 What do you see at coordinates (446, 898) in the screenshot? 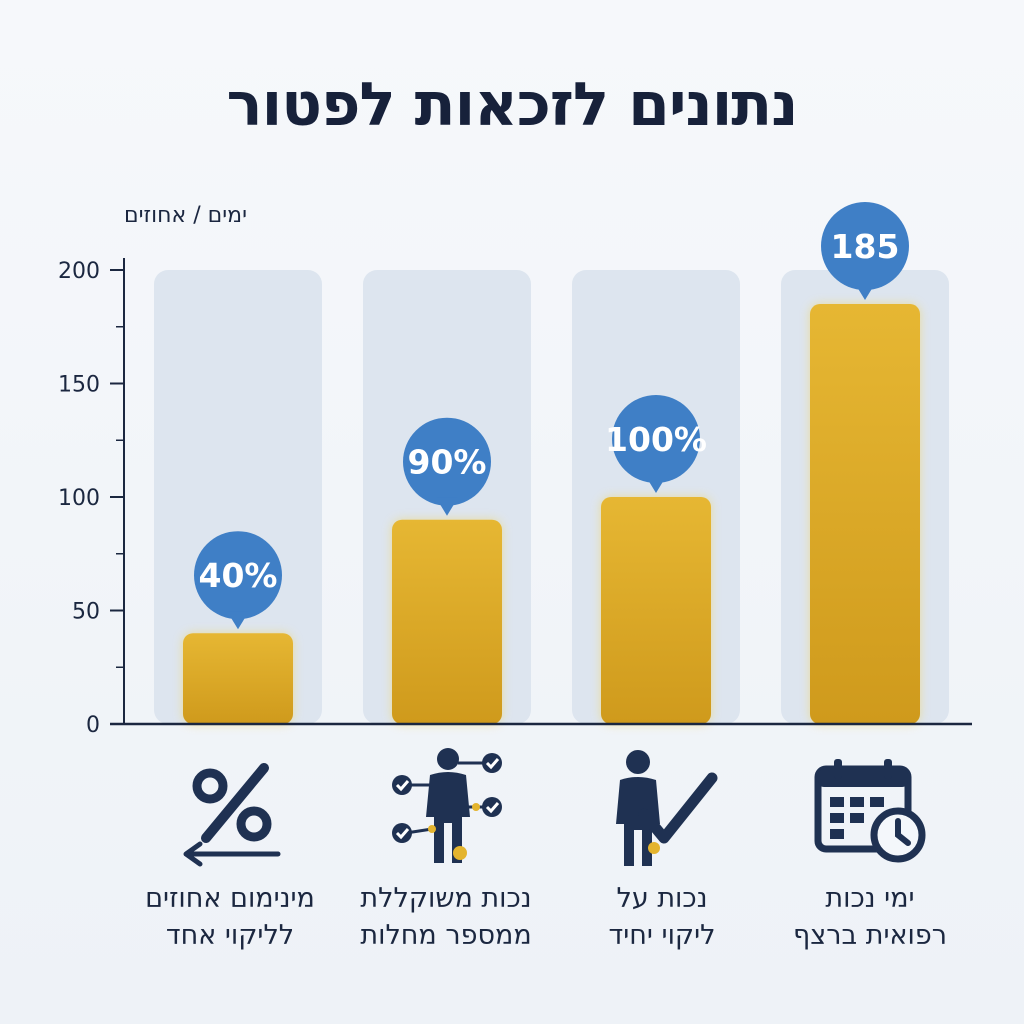
I see `category-label-line: נכות משוקללת` at bounding box center [446, 898].